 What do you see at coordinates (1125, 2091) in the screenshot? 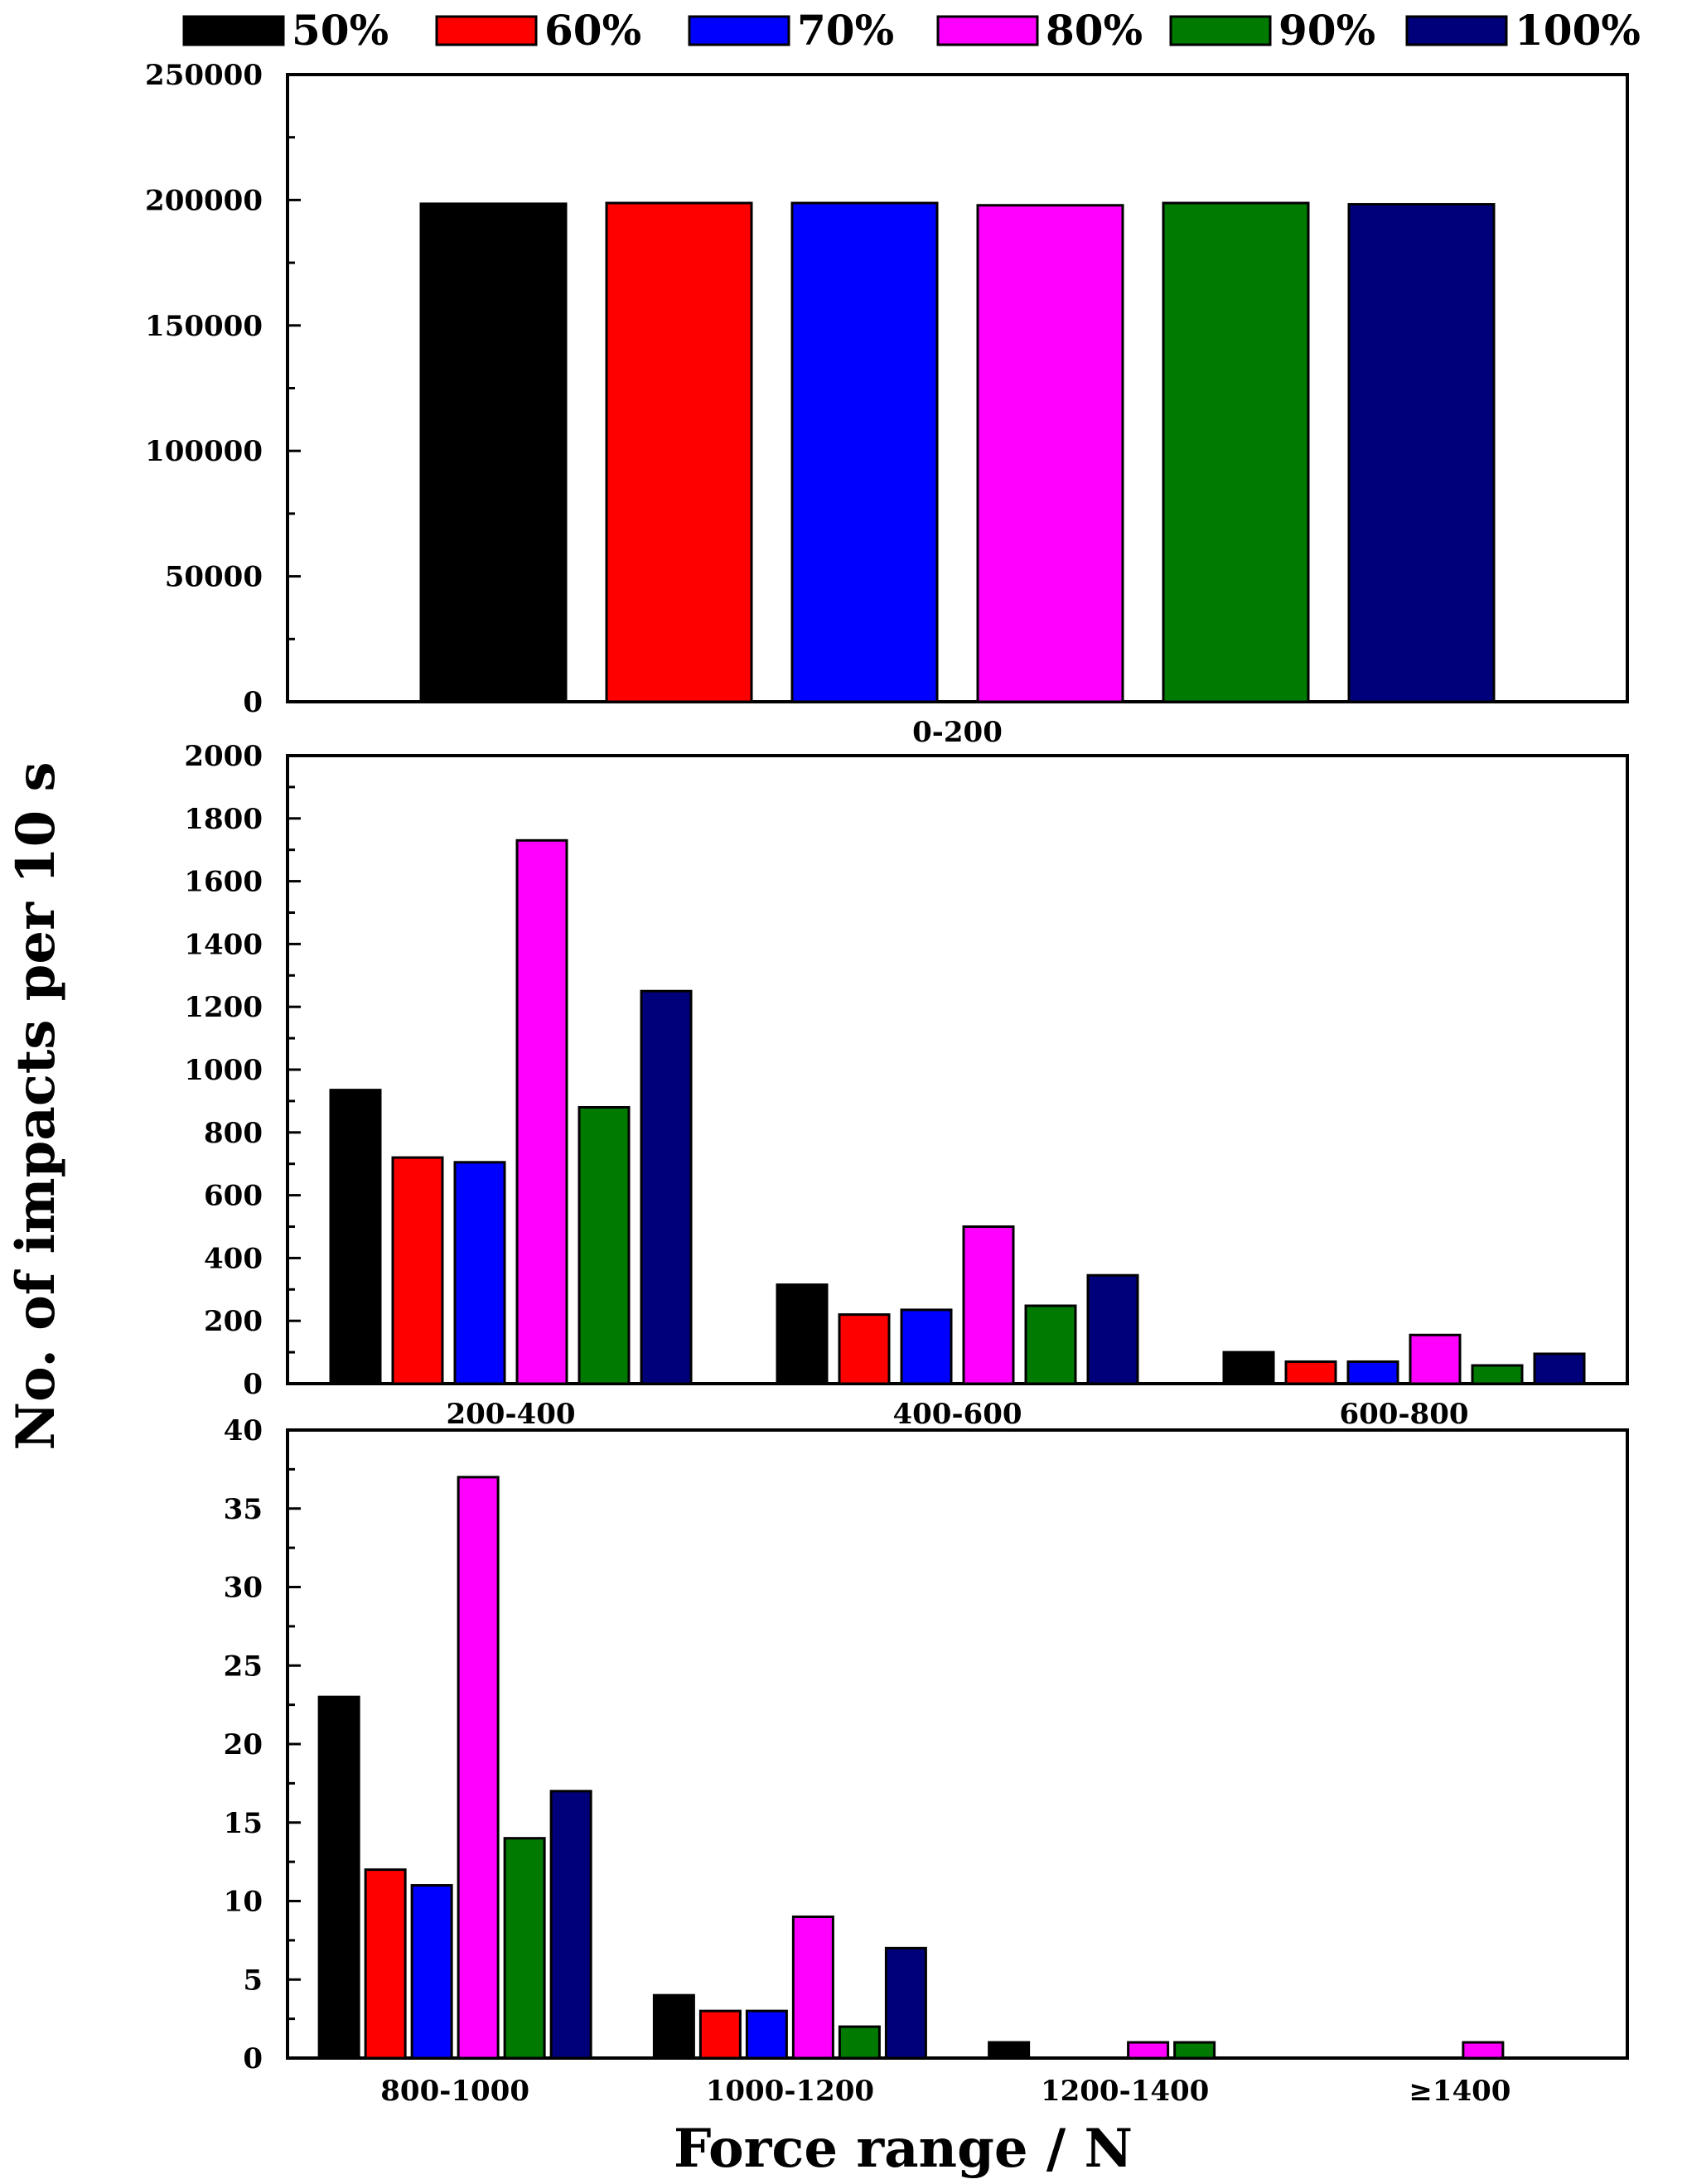
I see `x-category-label: 1200-1400` at bounding box center [1125, 2091].